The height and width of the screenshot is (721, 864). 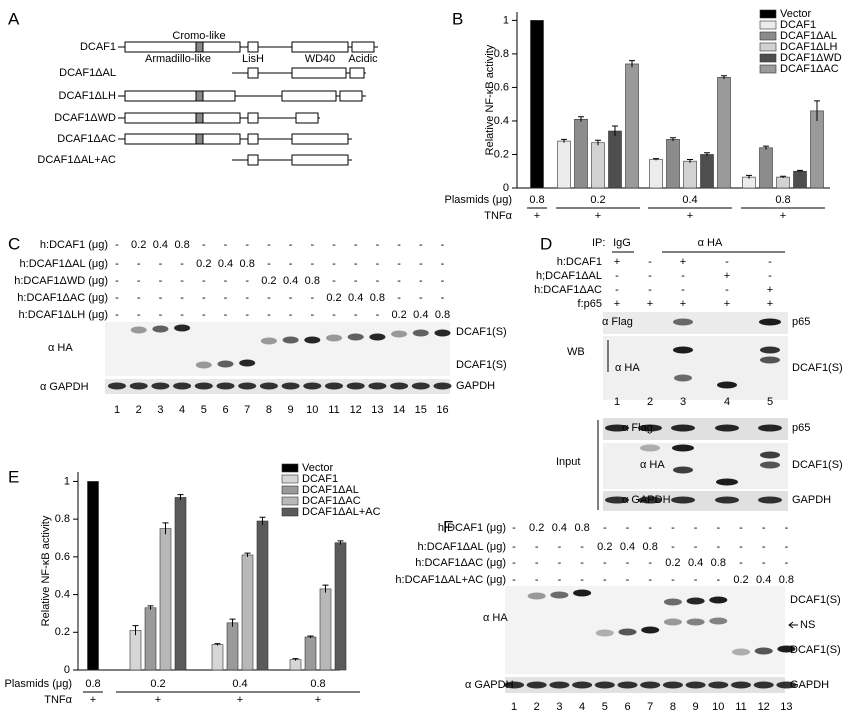 I want to click on panel-letter: C, so click(x=14, y=243).